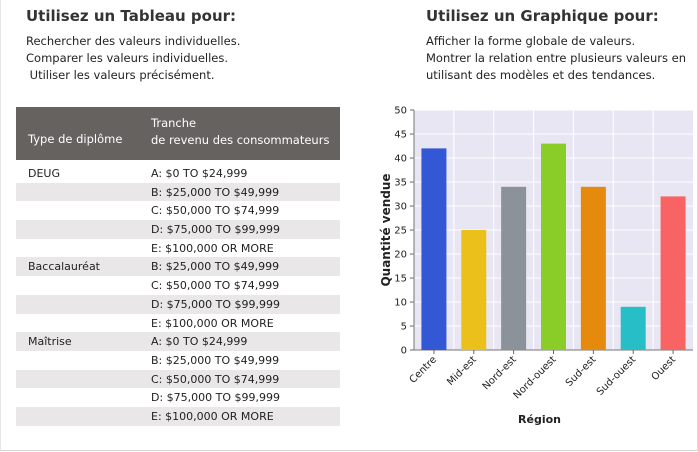  What do you see at coordinates (400, 207) in the screenshot?
I see `y-tick-label: 30` at bounding box center [400, 207].